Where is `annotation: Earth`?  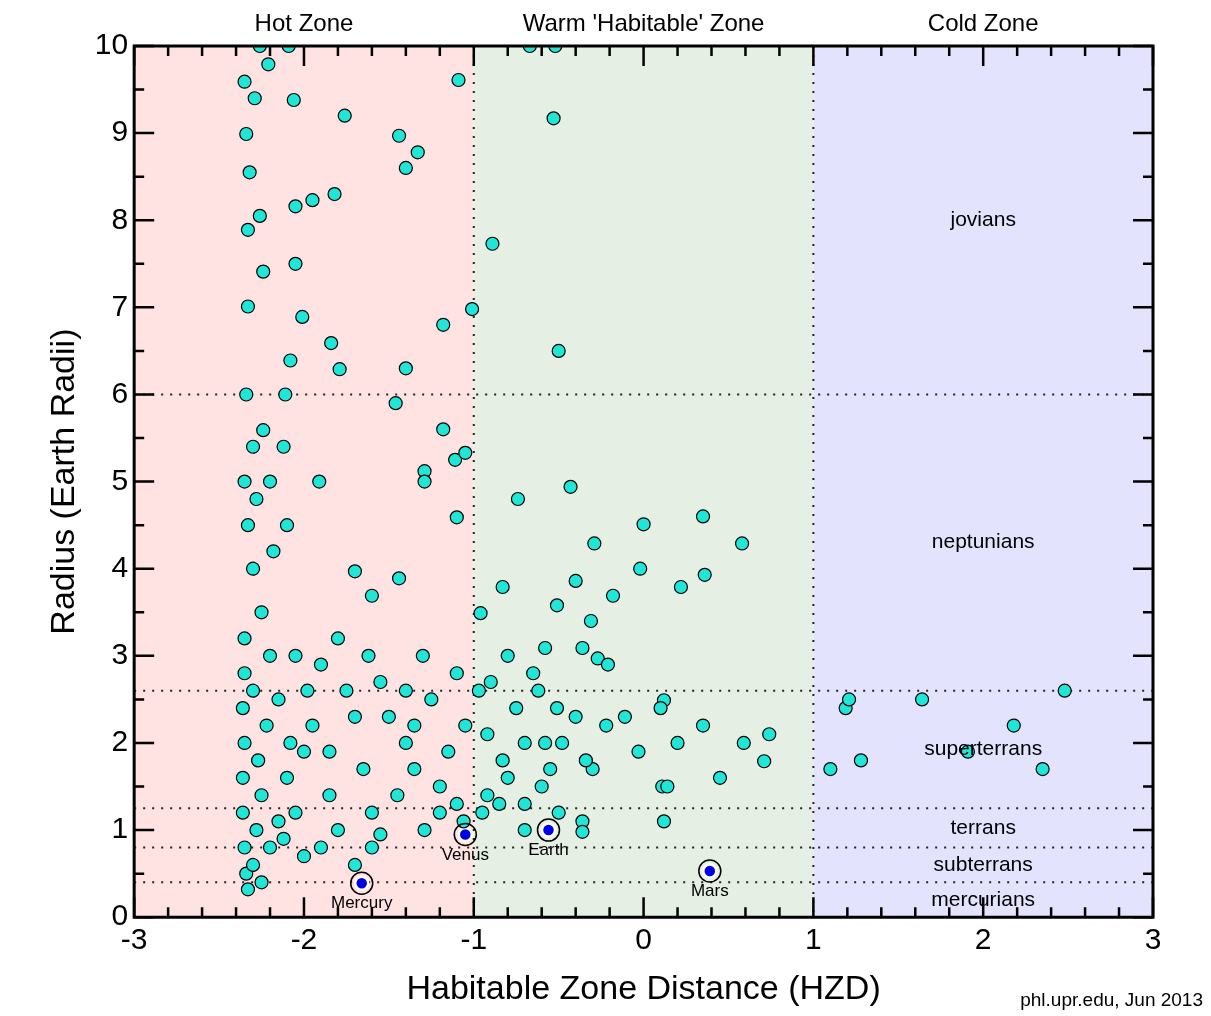 annotation: Earth is located at coordinates (548, 850).